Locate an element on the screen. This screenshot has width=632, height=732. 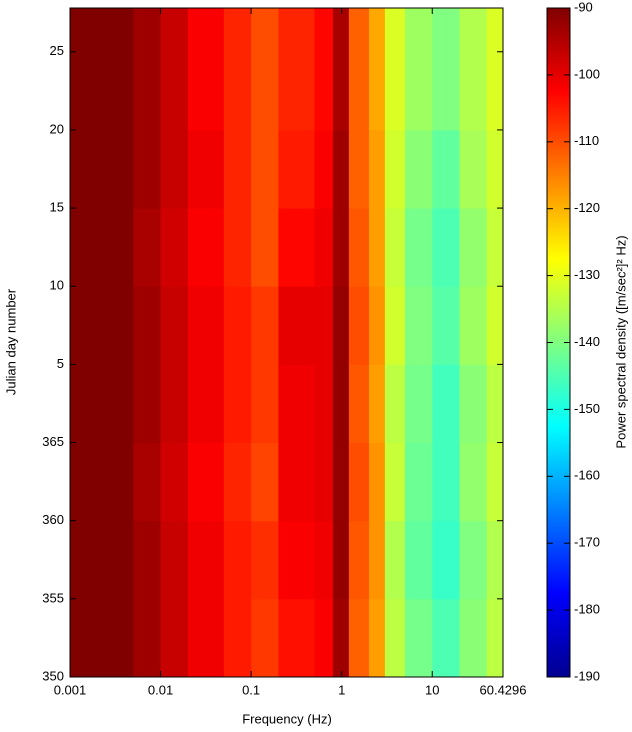
y-tick-label: 350 is located at coordinates (53, 675).